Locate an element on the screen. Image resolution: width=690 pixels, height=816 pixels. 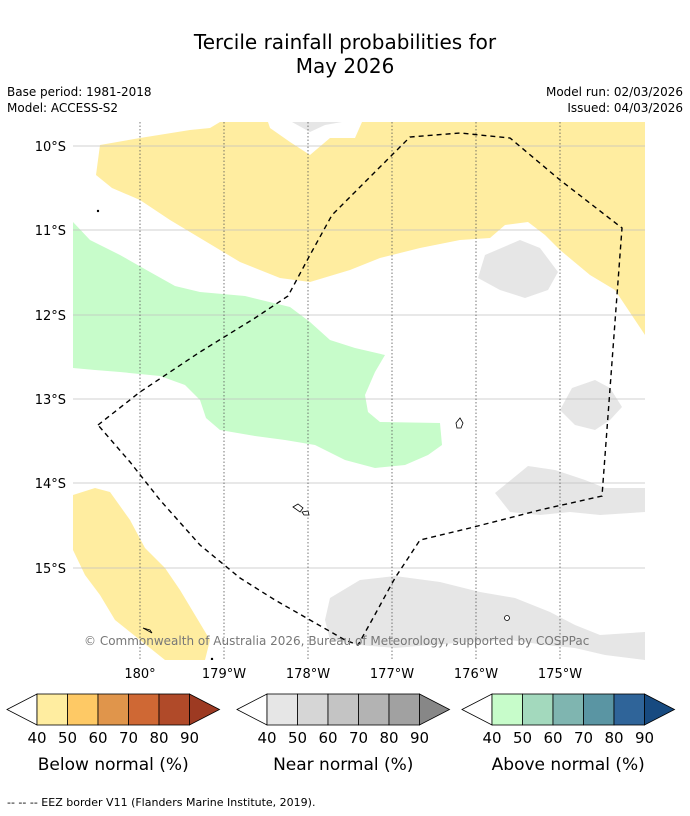
legend-below-tick-70: 70 is located at coordinates (128, 738).